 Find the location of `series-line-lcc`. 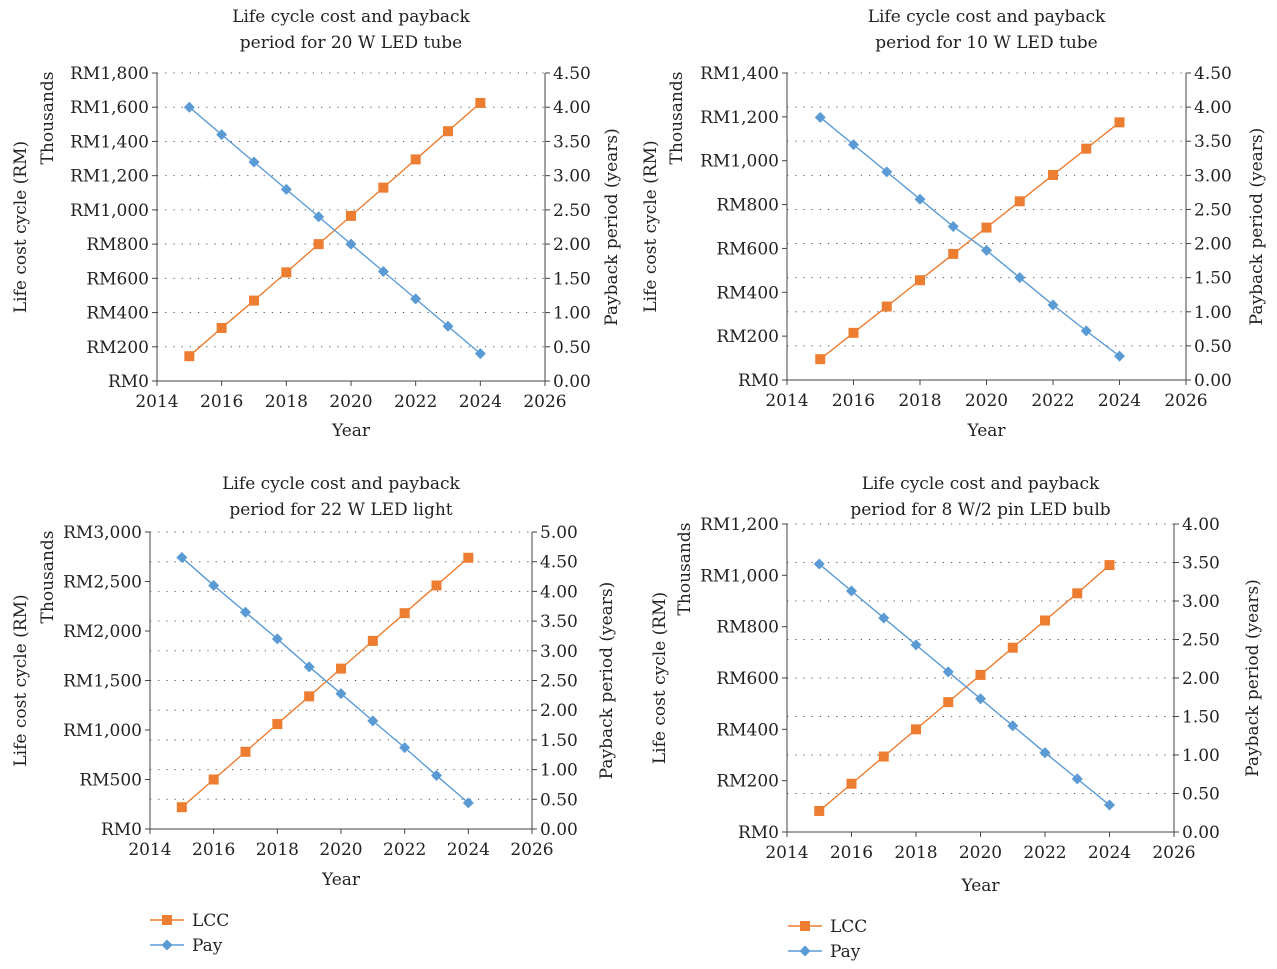

series-line-lcc is located at coordinates (964, 688).